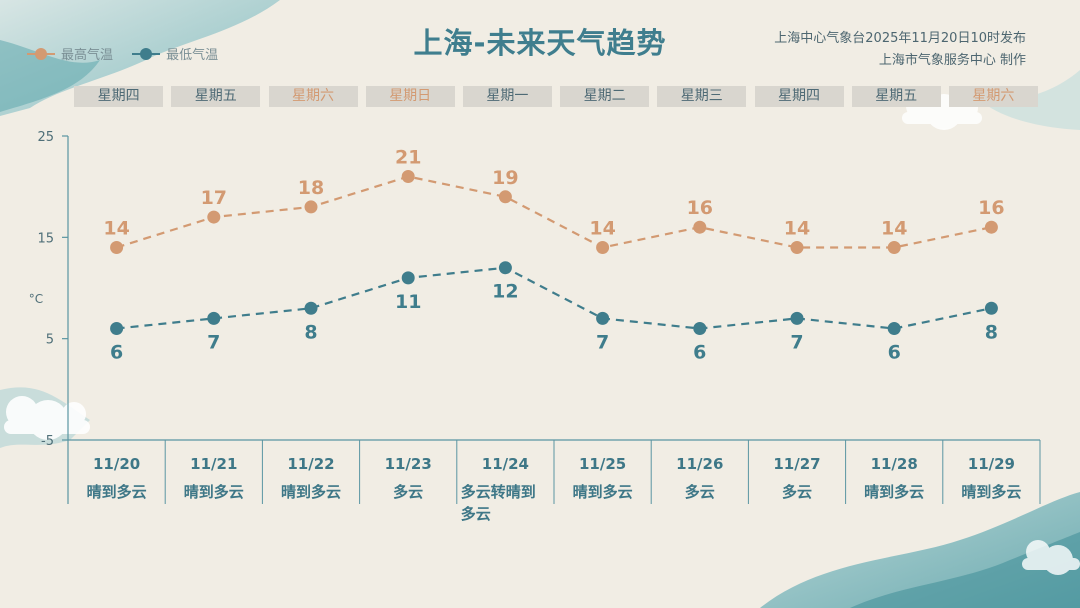 Image resolution: width=1080 pixels, height=608 pixels. What do you see at coordinates (192, 55) in the screenshot?
I see `legend-low-label: 最低气温` at bounding box center [192, 55].